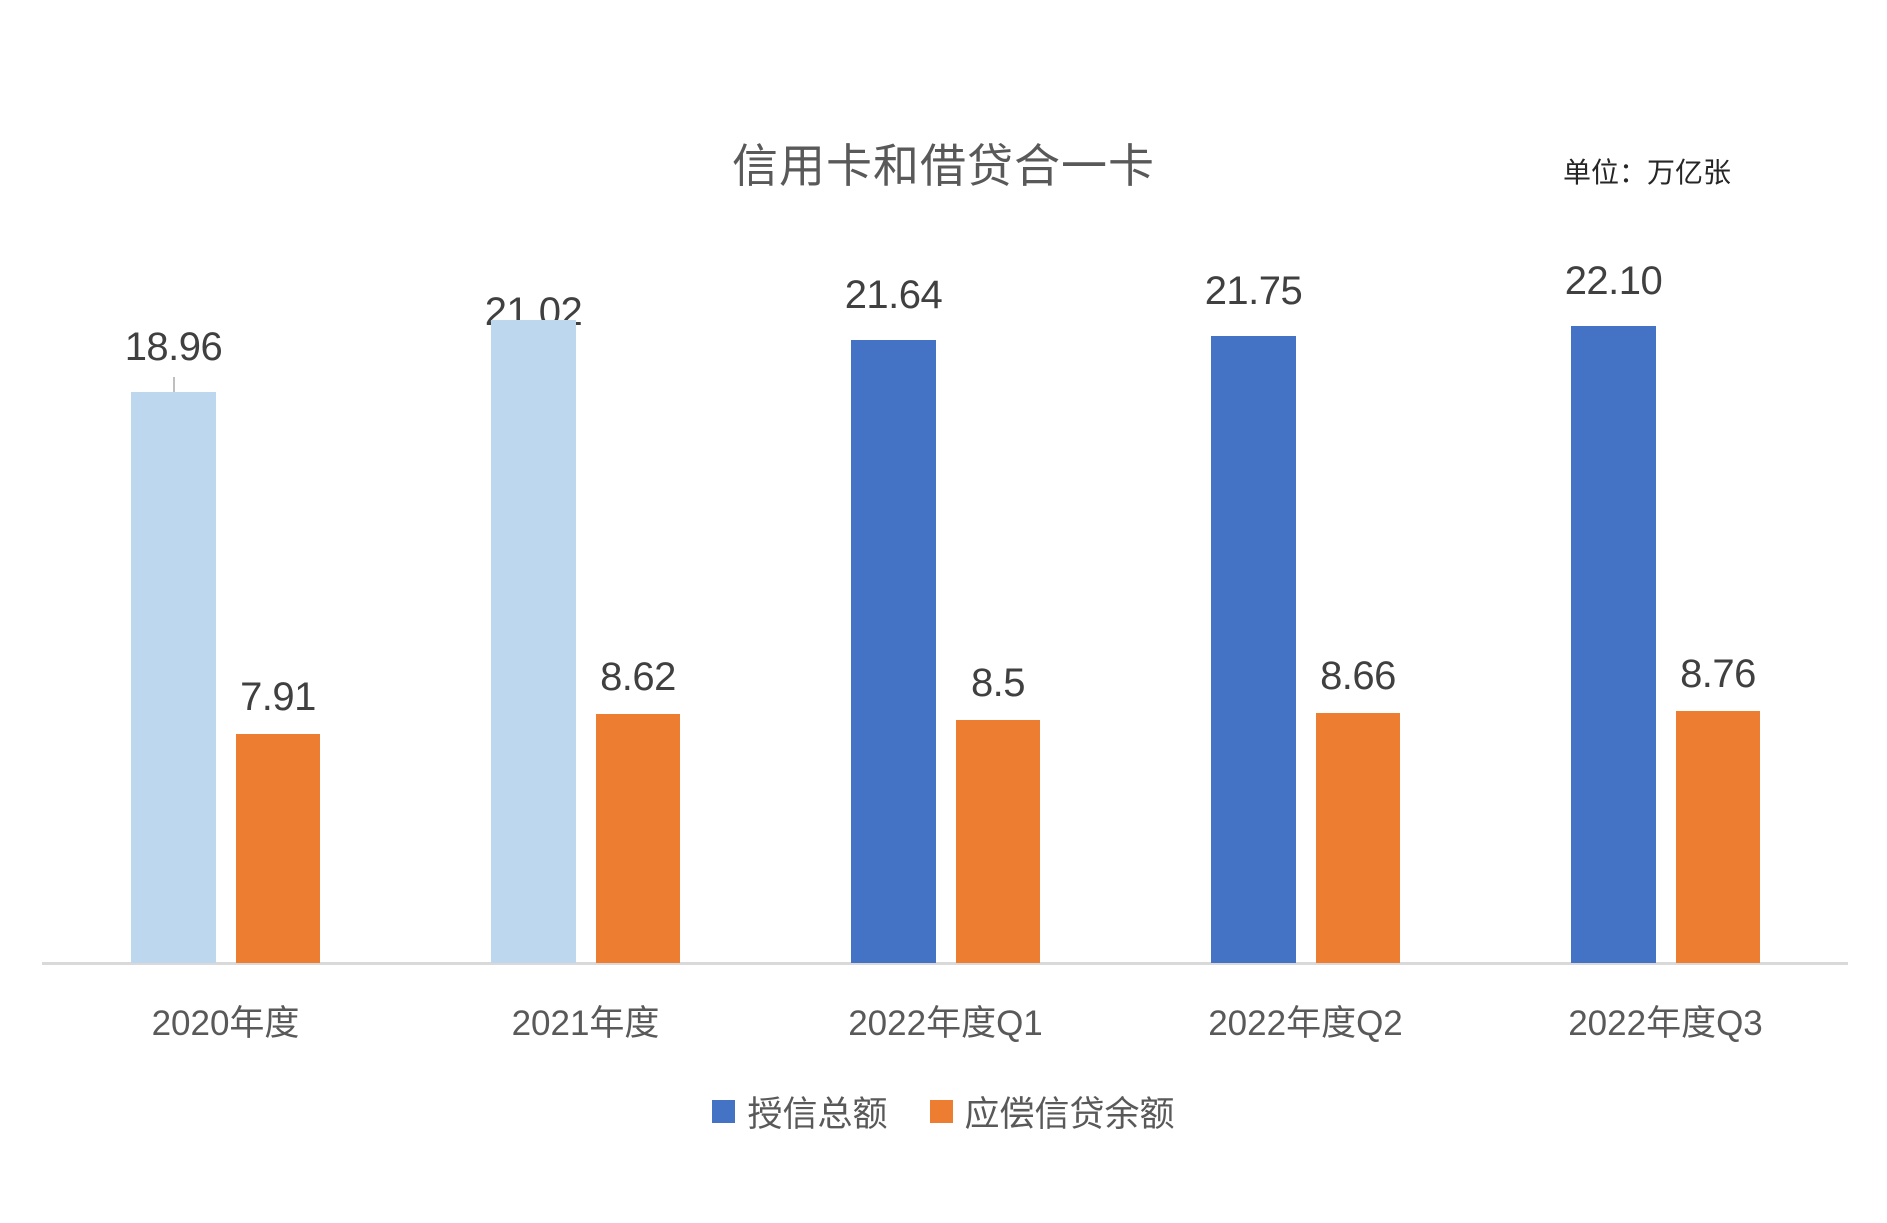  What do you see at coordinates (1069, 1114) in the screenshot?
I see `legend-label-outstanding-balance: 应偿信贷余额` at bounding box center [1069, 1114].